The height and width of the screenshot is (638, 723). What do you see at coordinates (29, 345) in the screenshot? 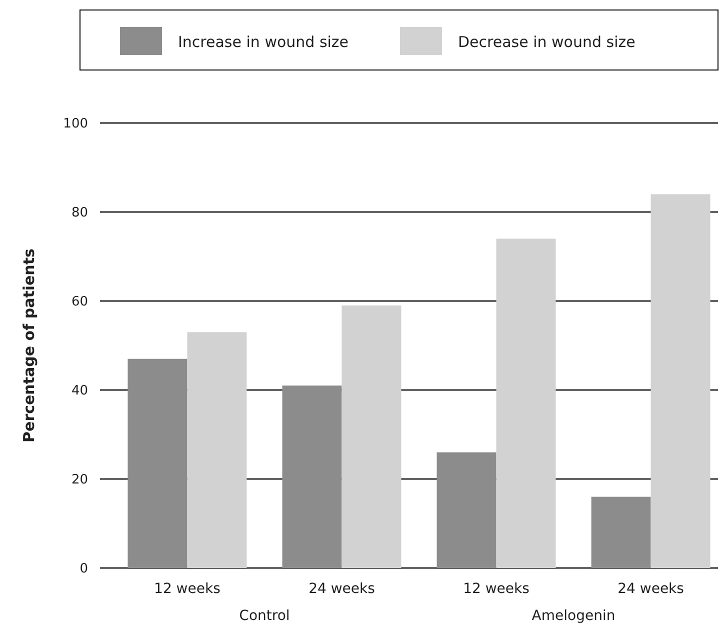
I see `y-axis-title: Percentage of patients` at bounding box center [29, 345].